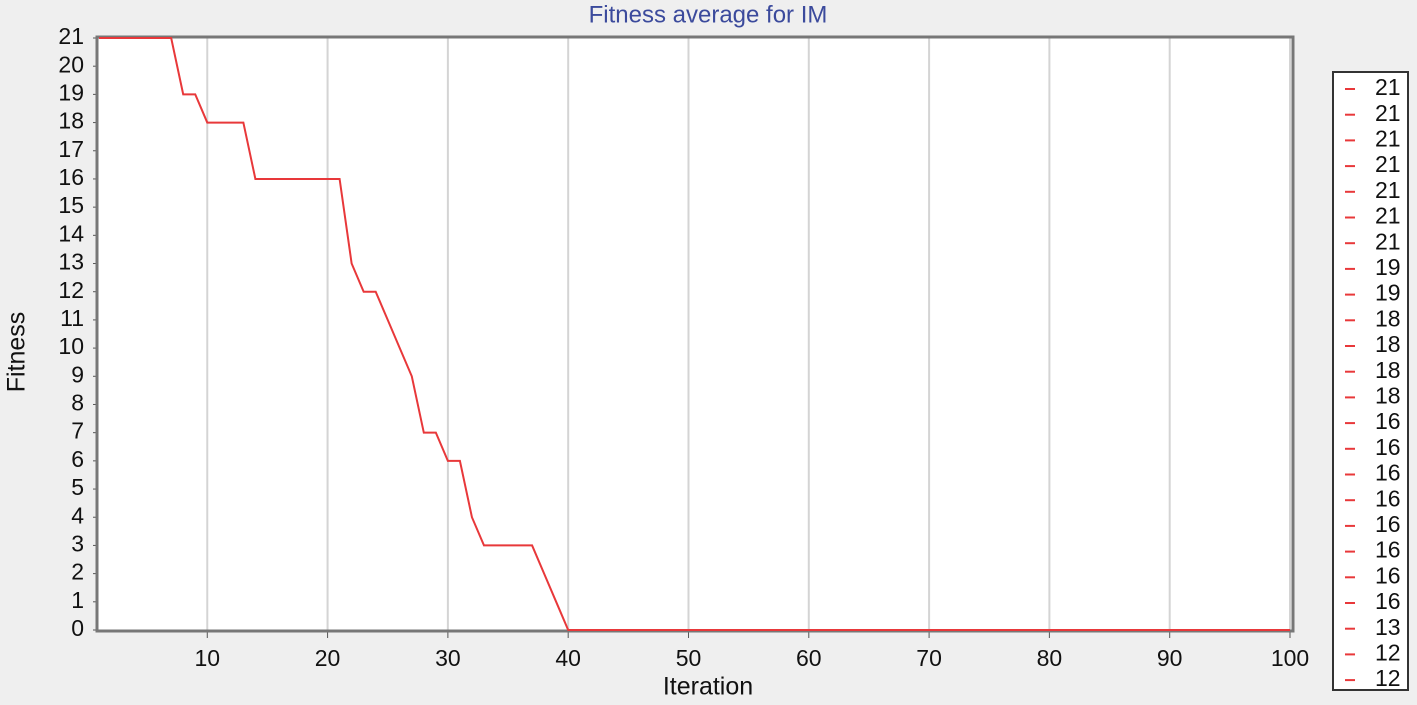  Describe the element at coordinates (77, 374) in the screenshot. I see `y-tick-label: 9` at that location.